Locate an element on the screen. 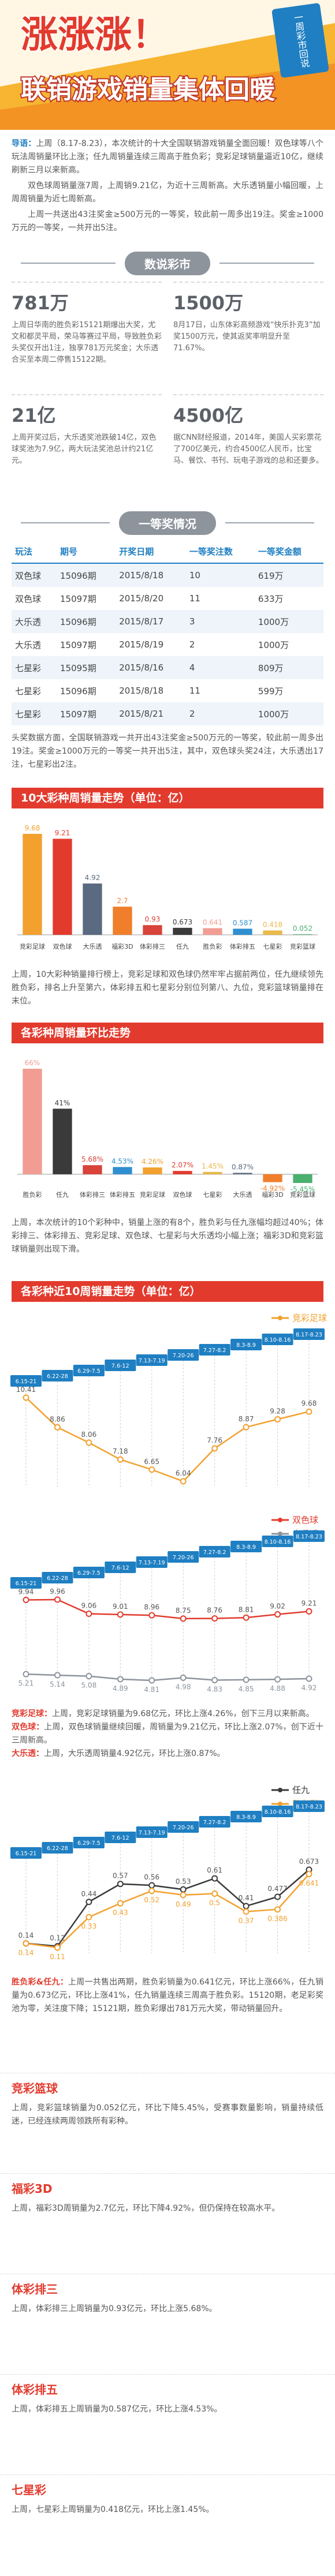 The height and width of the screenshot is (2576, 335). game-name: 体彩排五 is located at coordinates (35, 2390).